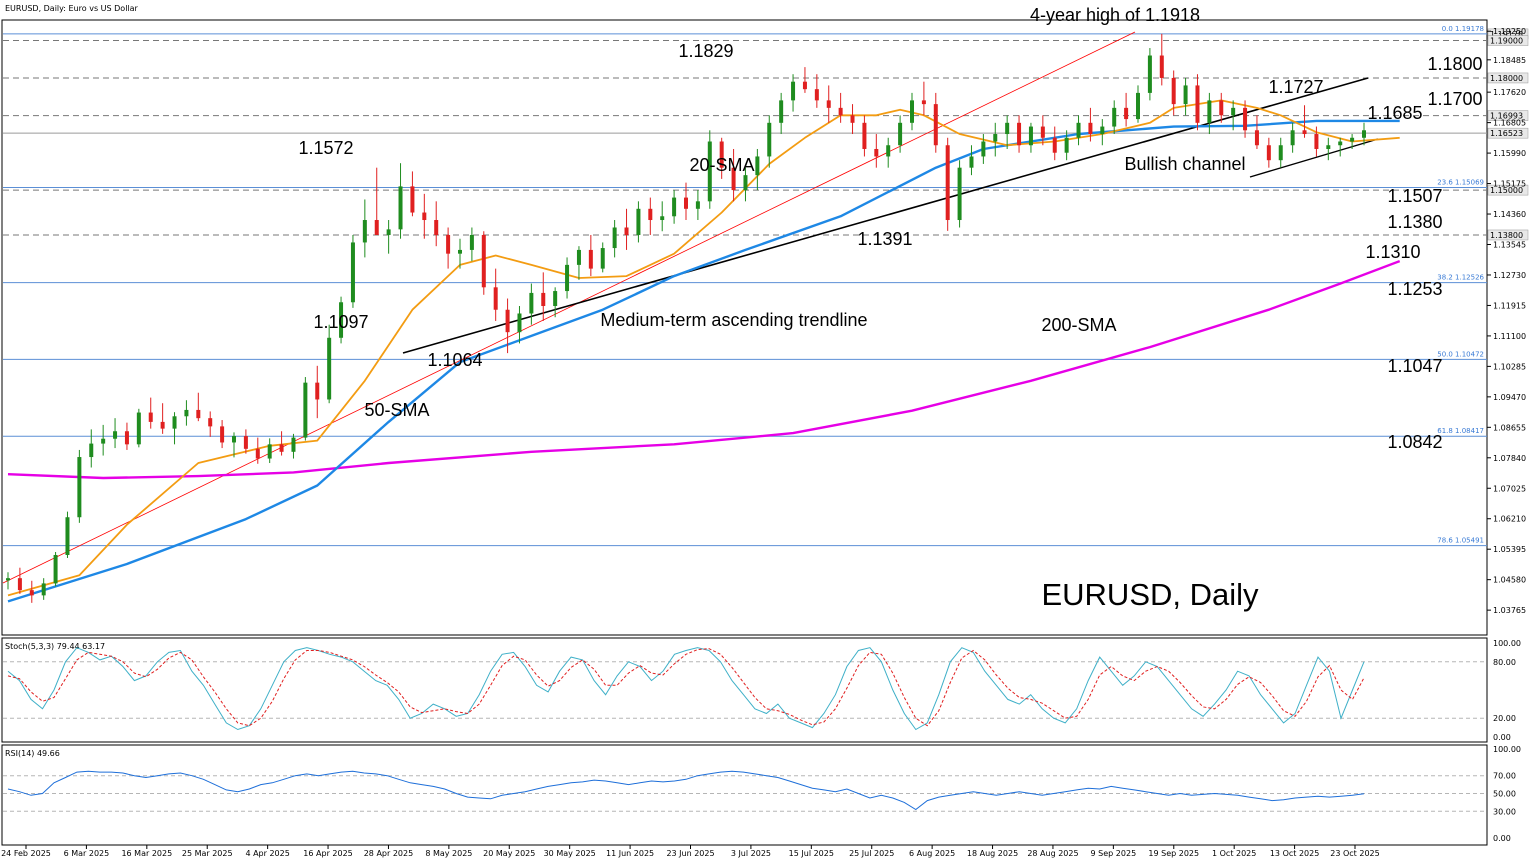 Image resolution: width=1536 pixels, height=862 pixels. I want to click on y-tick-label: 1.09470, so click(1509, 397).